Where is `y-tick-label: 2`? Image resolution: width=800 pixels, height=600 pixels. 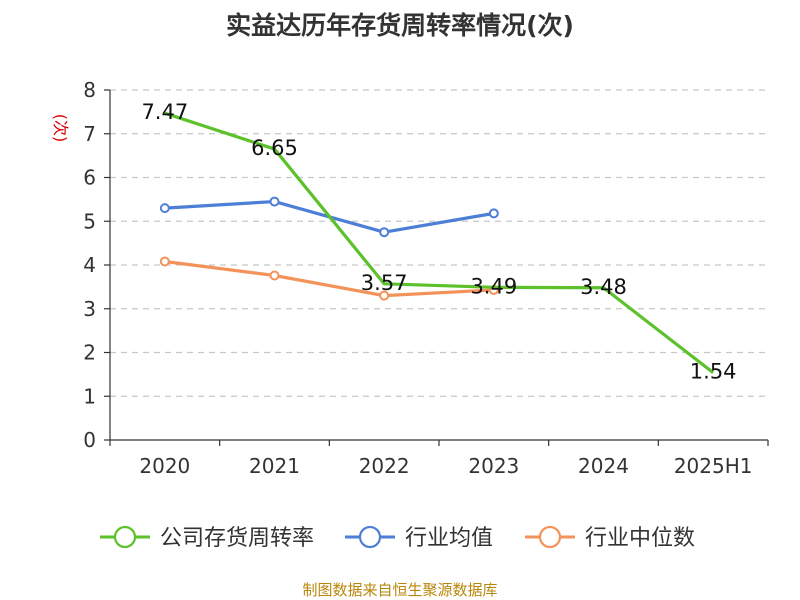 y-tick-label: 2 is located at coordinates (89, 353).